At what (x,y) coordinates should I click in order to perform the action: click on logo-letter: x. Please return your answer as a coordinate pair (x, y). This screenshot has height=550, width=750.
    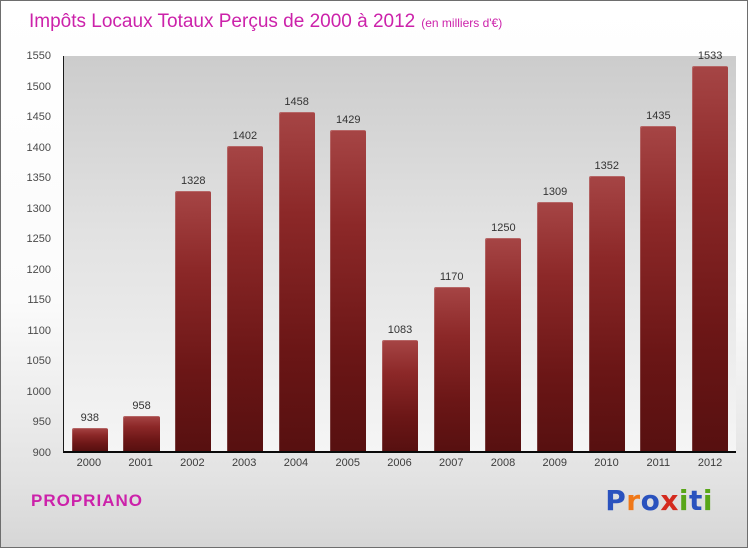
    Looking at the image, I should click on (669, 500).